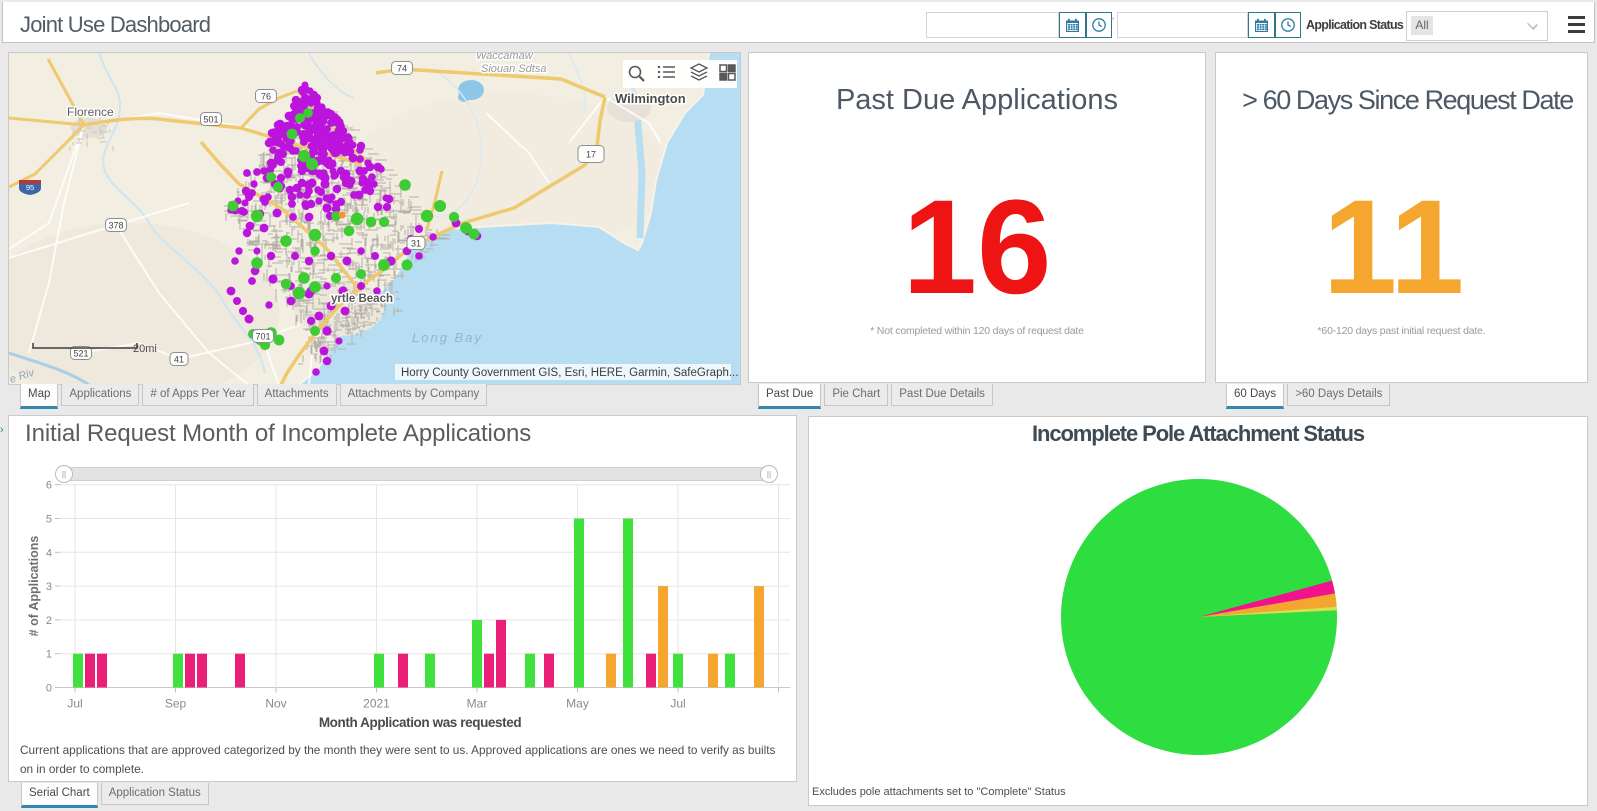 The width and height of the screenshot is (1597, 811). I want to click on svg-text: May, so click(577, 704).